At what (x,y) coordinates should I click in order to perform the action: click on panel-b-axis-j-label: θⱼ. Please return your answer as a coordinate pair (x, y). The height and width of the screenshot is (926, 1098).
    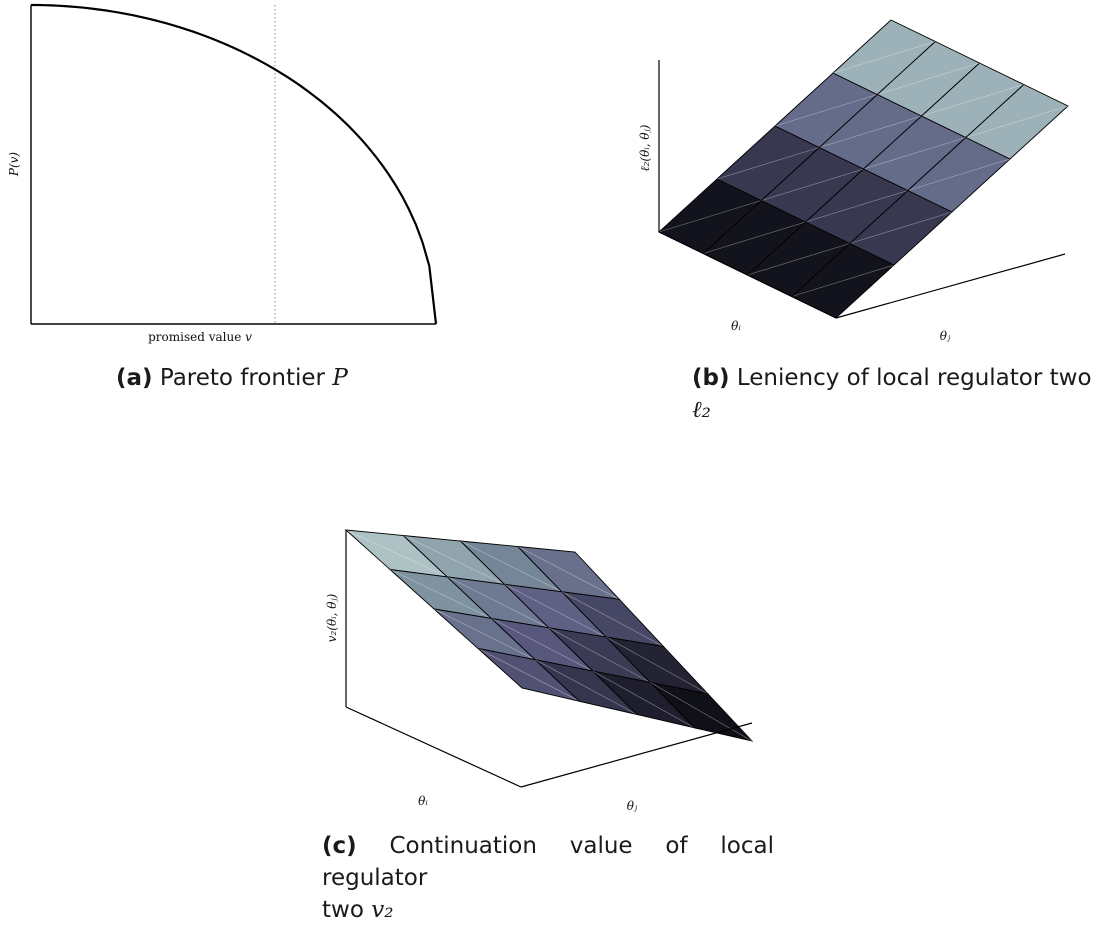
    Looking at the image, I should click on (945, 336).